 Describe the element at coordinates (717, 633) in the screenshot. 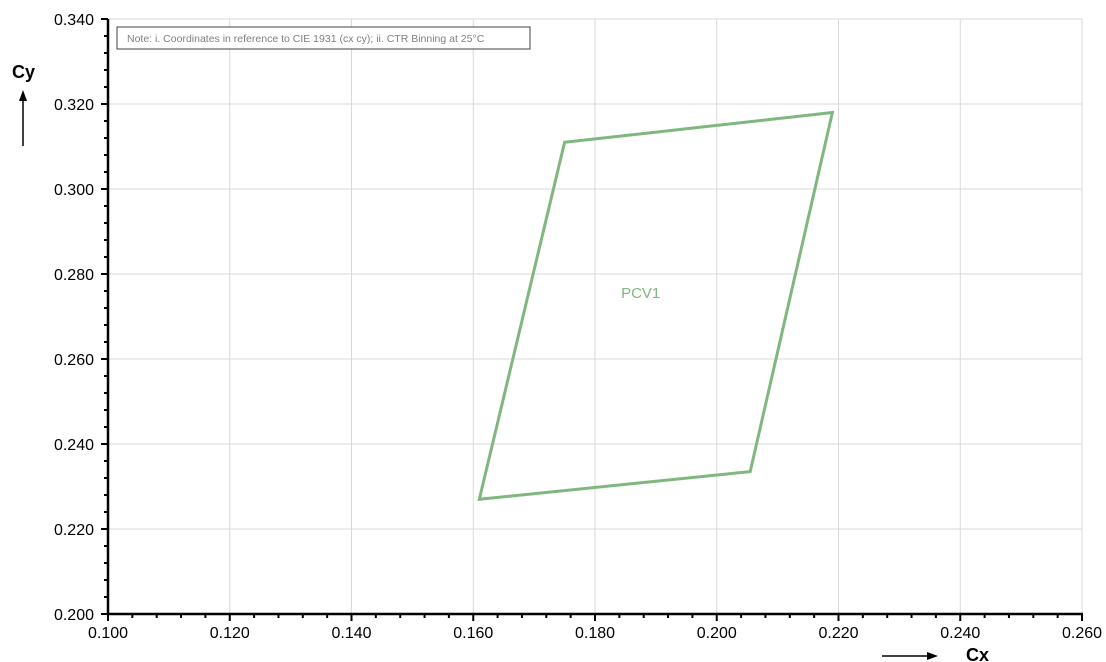

I see `x-tick-label: 0.200` at that location.